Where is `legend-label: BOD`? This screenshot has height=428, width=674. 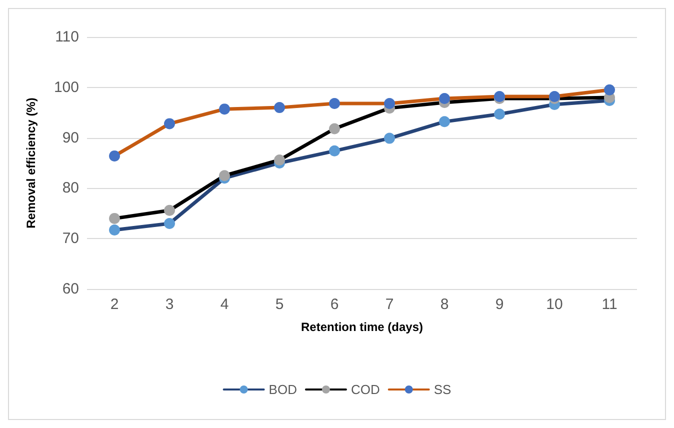 legend-label: BOD is located at coordinates (282, 389).